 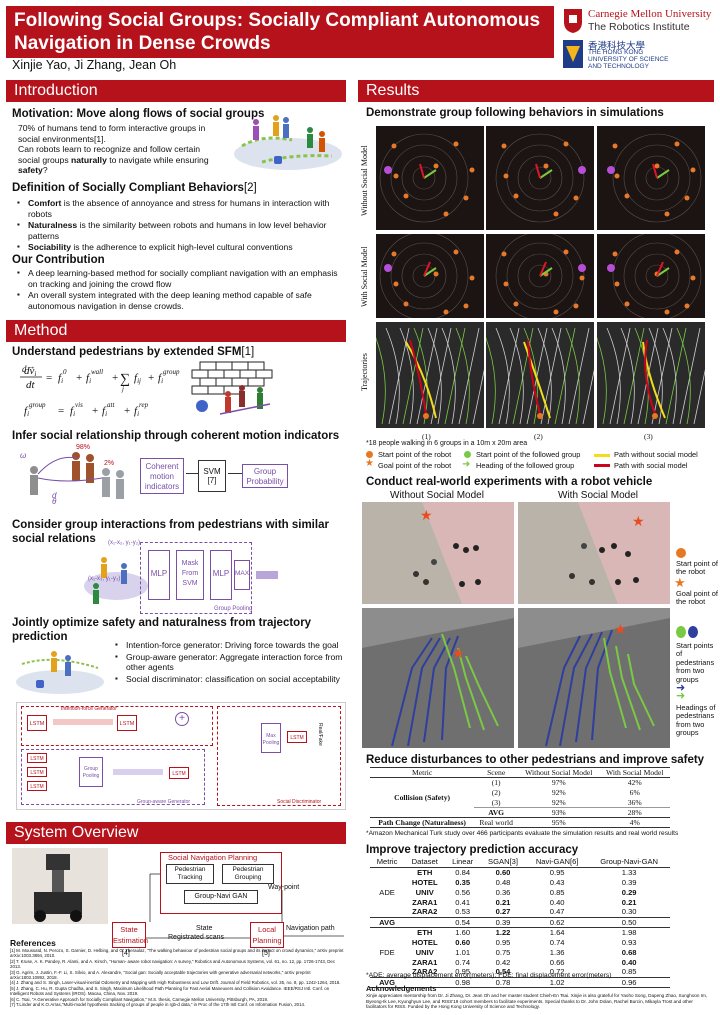 What do you see at coordinates (190, 874) in the screenshot?
I see `pedestrian-tracking-box: Pedestrian Tracking` at bounding box center [190, 874].